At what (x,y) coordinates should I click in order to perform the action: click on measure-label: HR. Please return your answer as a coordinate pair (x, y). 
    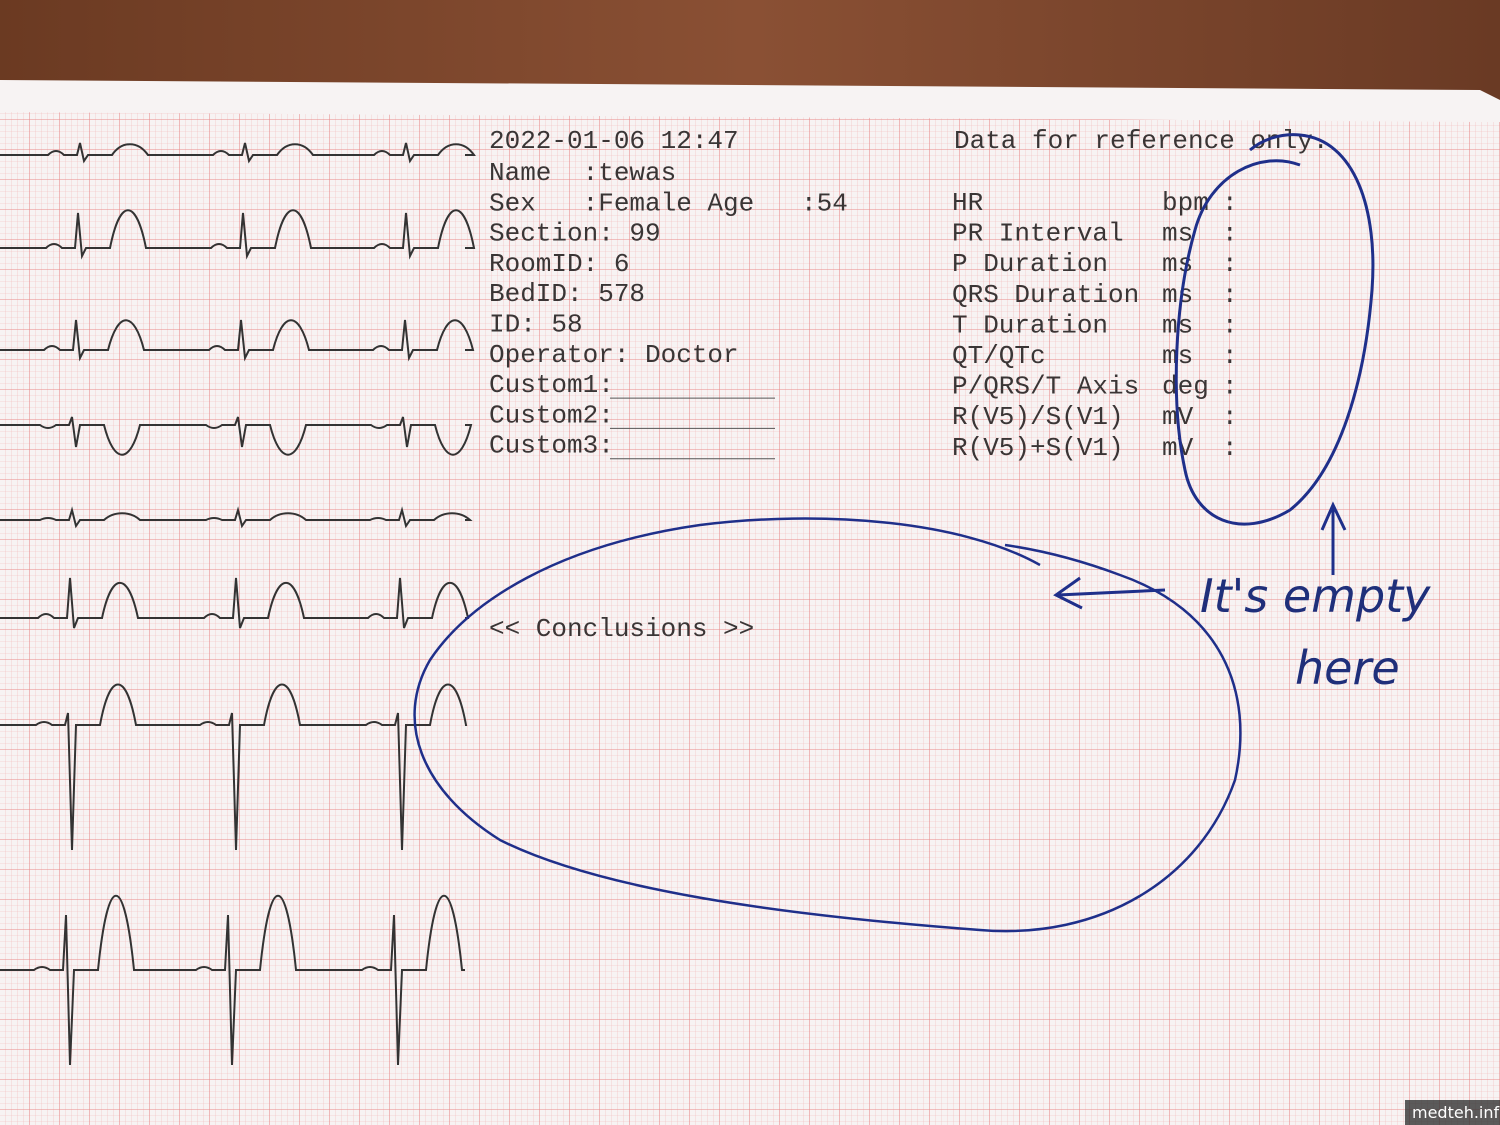
    Looking at the image, I should click on (967, 203).